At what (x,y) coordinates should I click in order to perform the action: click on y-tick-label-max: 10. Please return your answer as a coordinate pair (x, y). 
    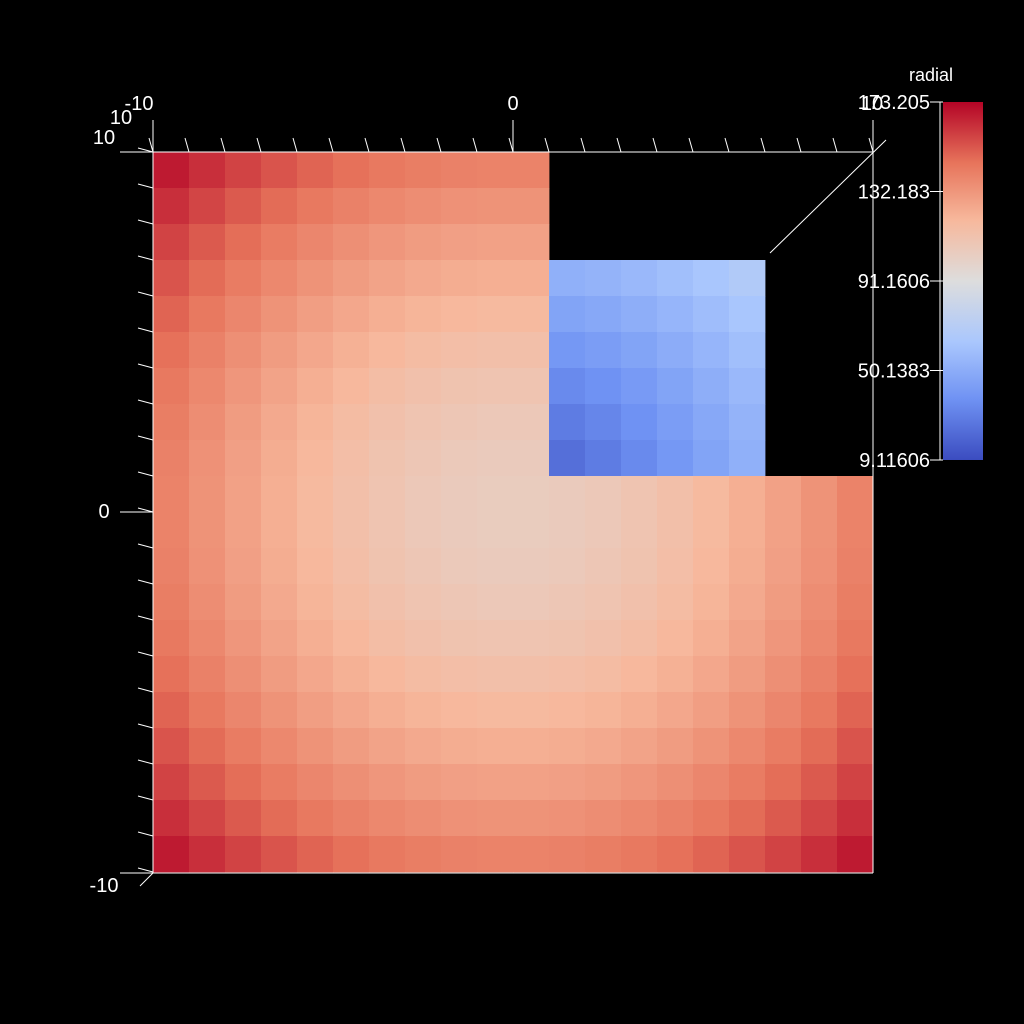
    Looking at the image, I should click on (104, 138).